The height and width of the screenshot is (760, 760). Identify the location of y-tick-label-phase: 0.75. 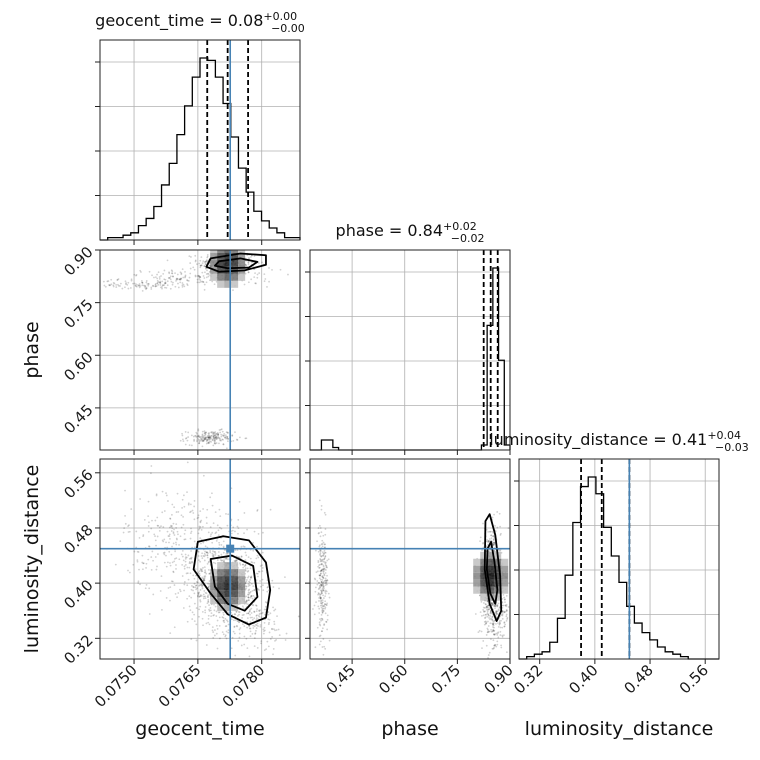
(78, 314).